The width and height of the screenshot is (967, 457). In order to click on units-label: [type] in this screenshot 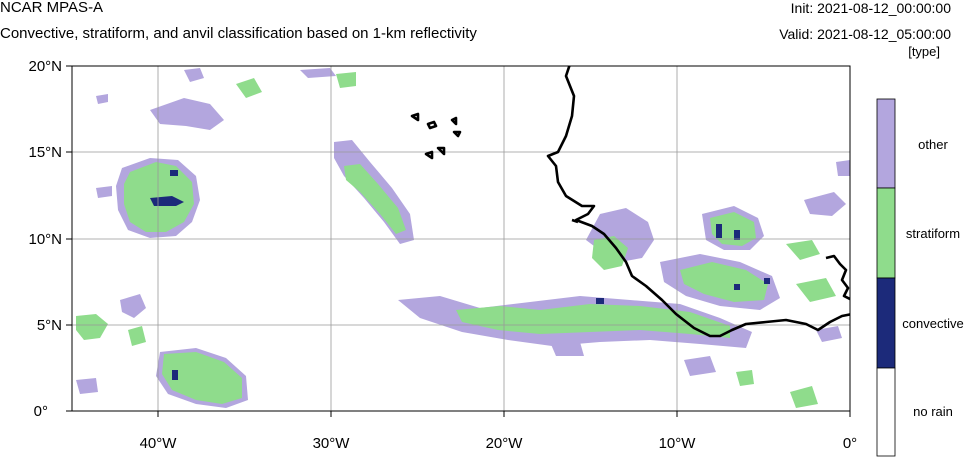, I will do `click(924, 51)`.